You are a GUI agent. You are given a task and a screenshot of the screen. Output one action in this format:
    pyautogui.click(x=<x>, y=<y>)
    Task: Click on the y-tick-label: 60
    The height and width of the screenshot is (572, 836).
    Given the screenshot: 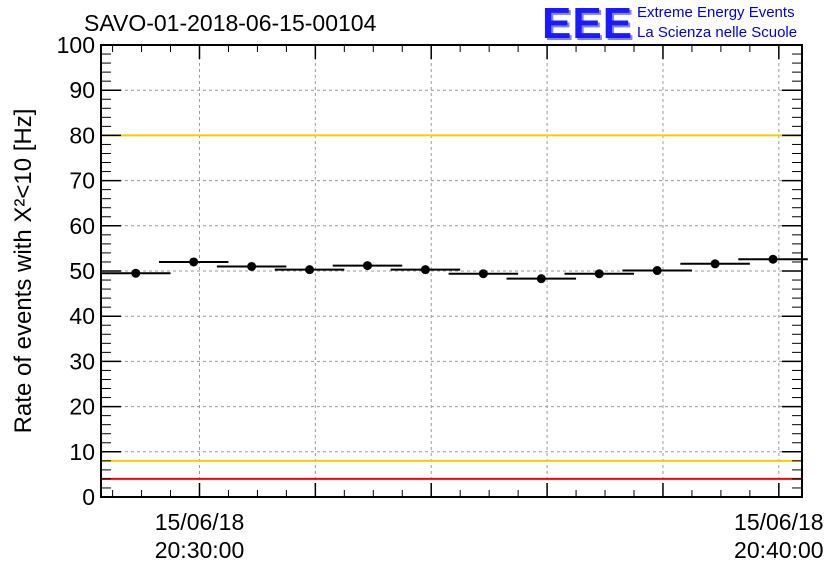 What is the action you would take?
    pyautogui.click(x=82, y=226)
    